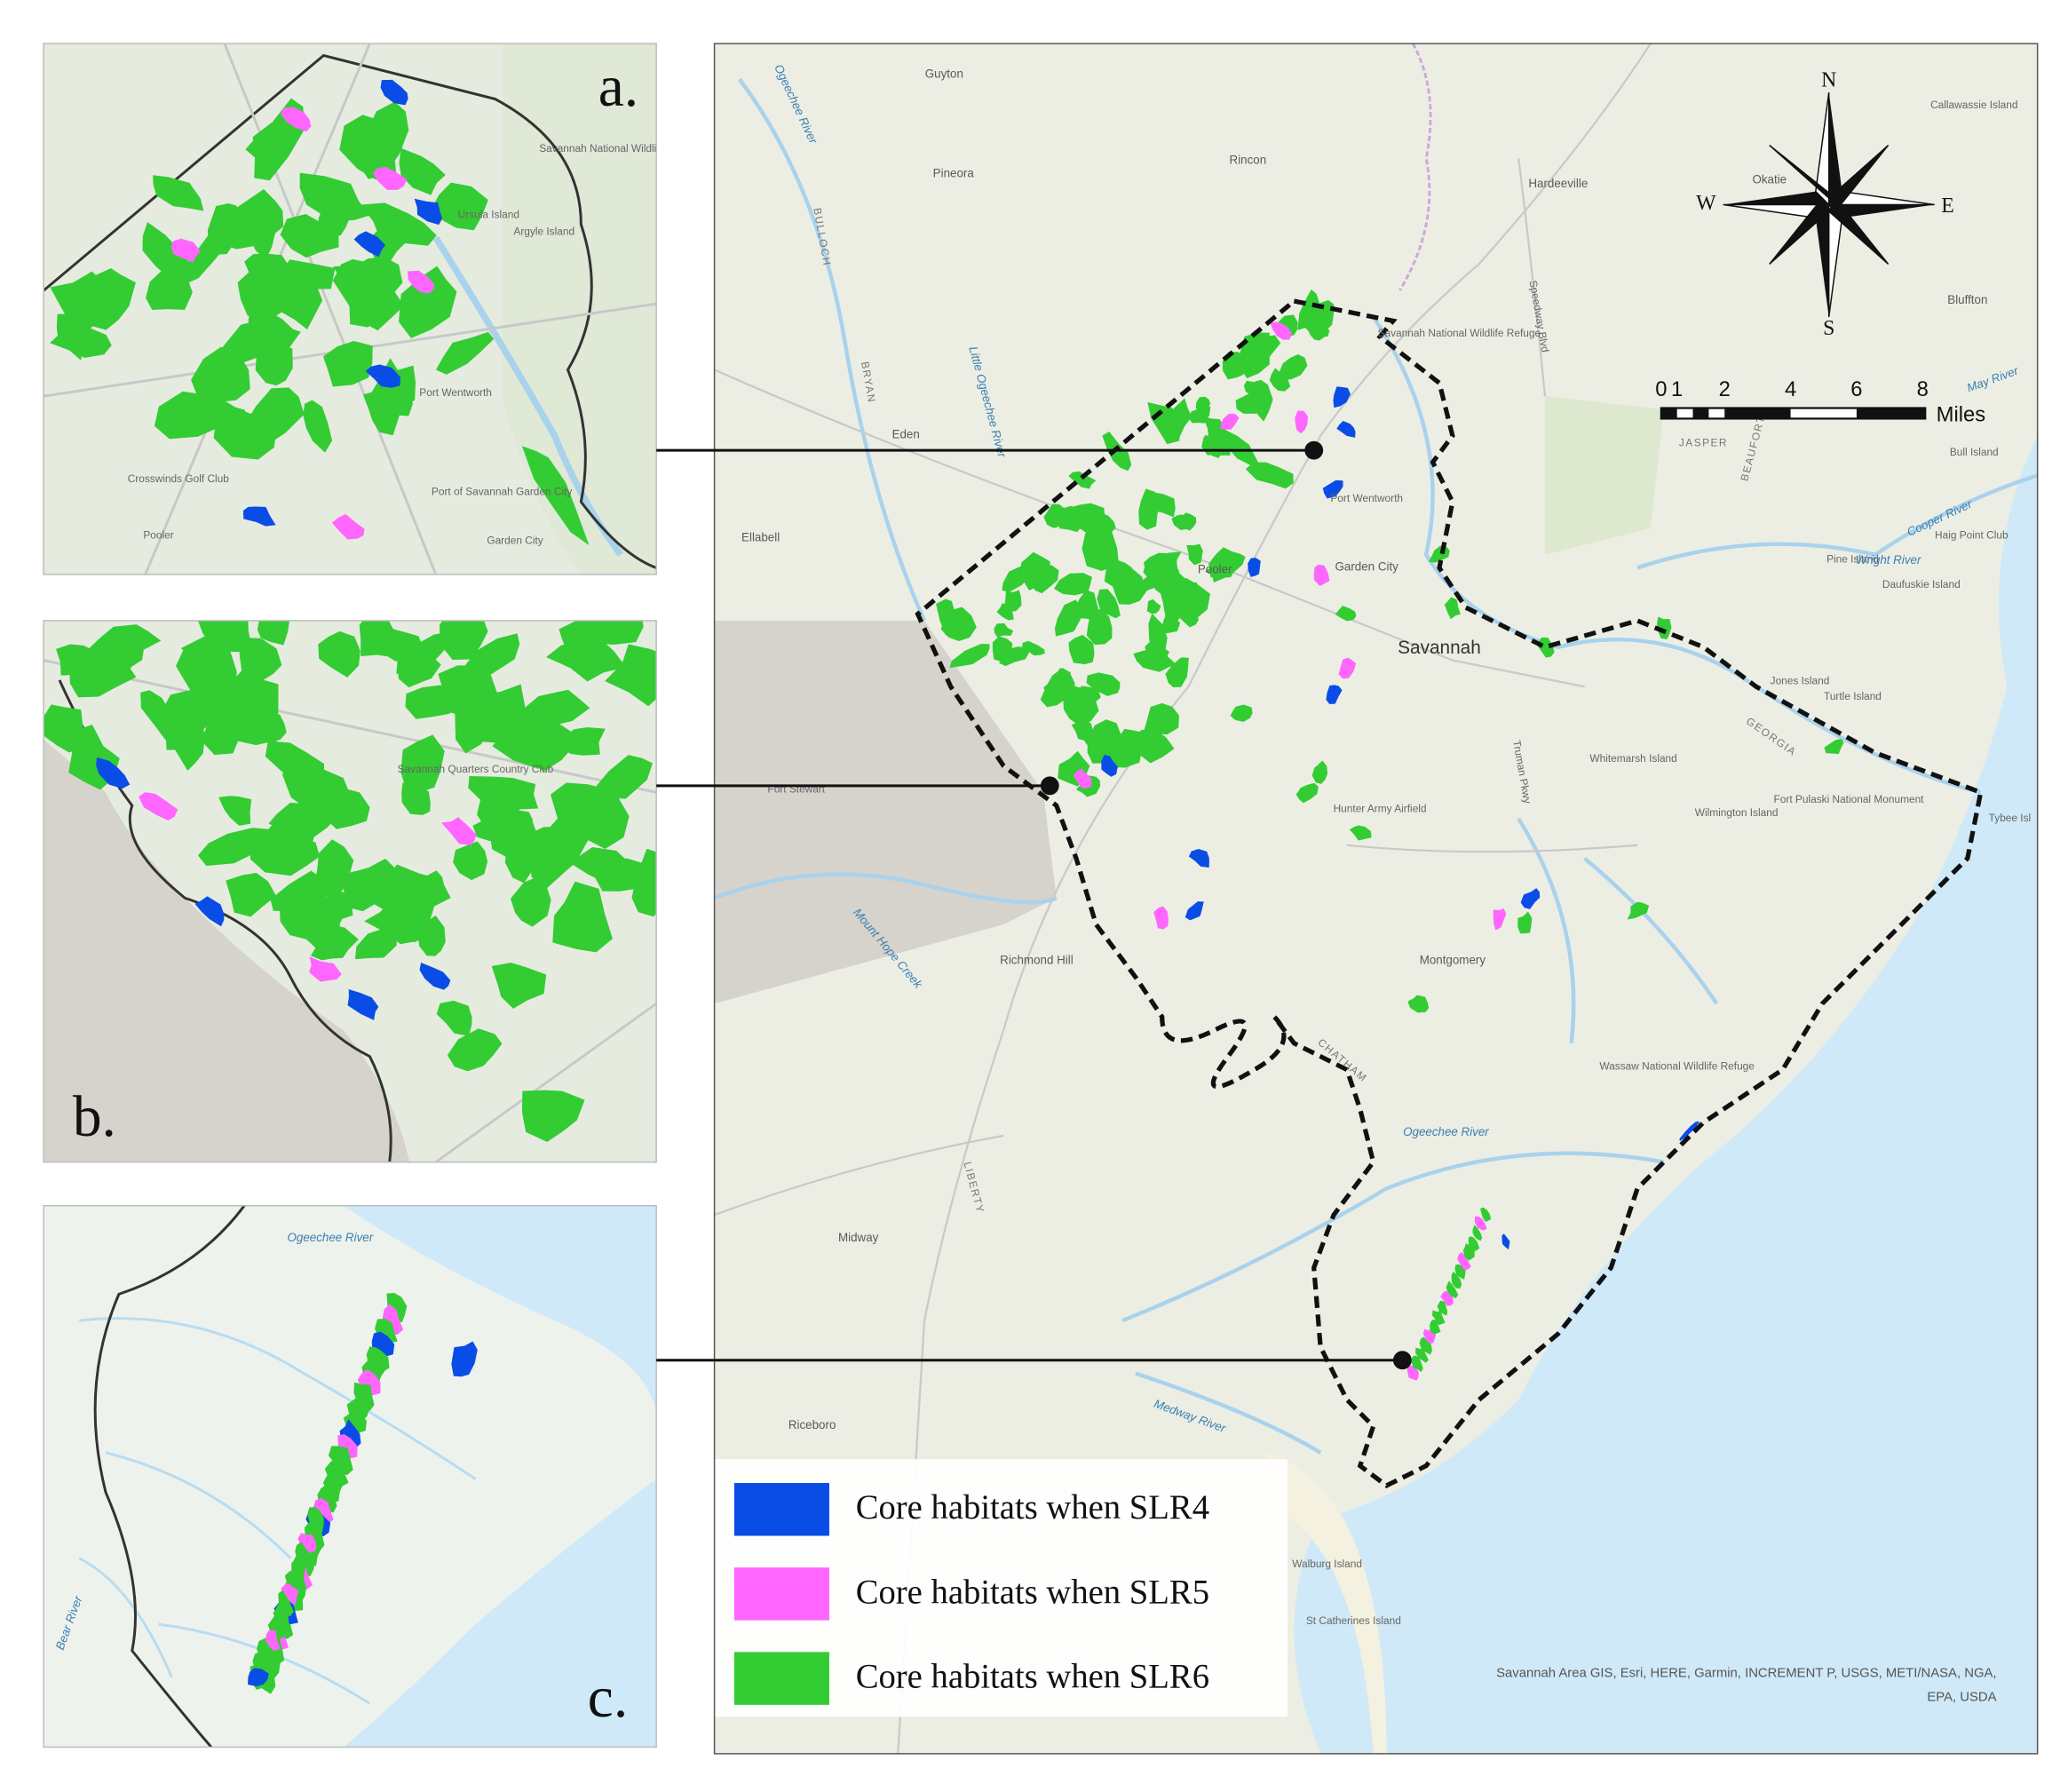 The height and width of the screenshot is (1792, 2060). I want to click on place-label: Port Wentworth, so click(1366, 498).